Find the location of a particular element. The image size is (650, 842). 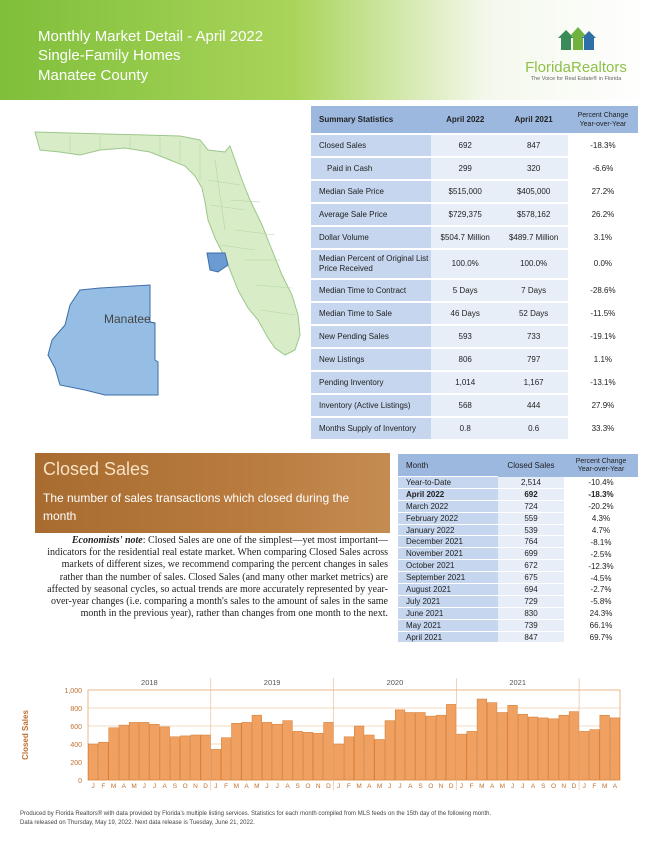

monthly-row-pct: -8.1% is located at coordinates (601, 542).